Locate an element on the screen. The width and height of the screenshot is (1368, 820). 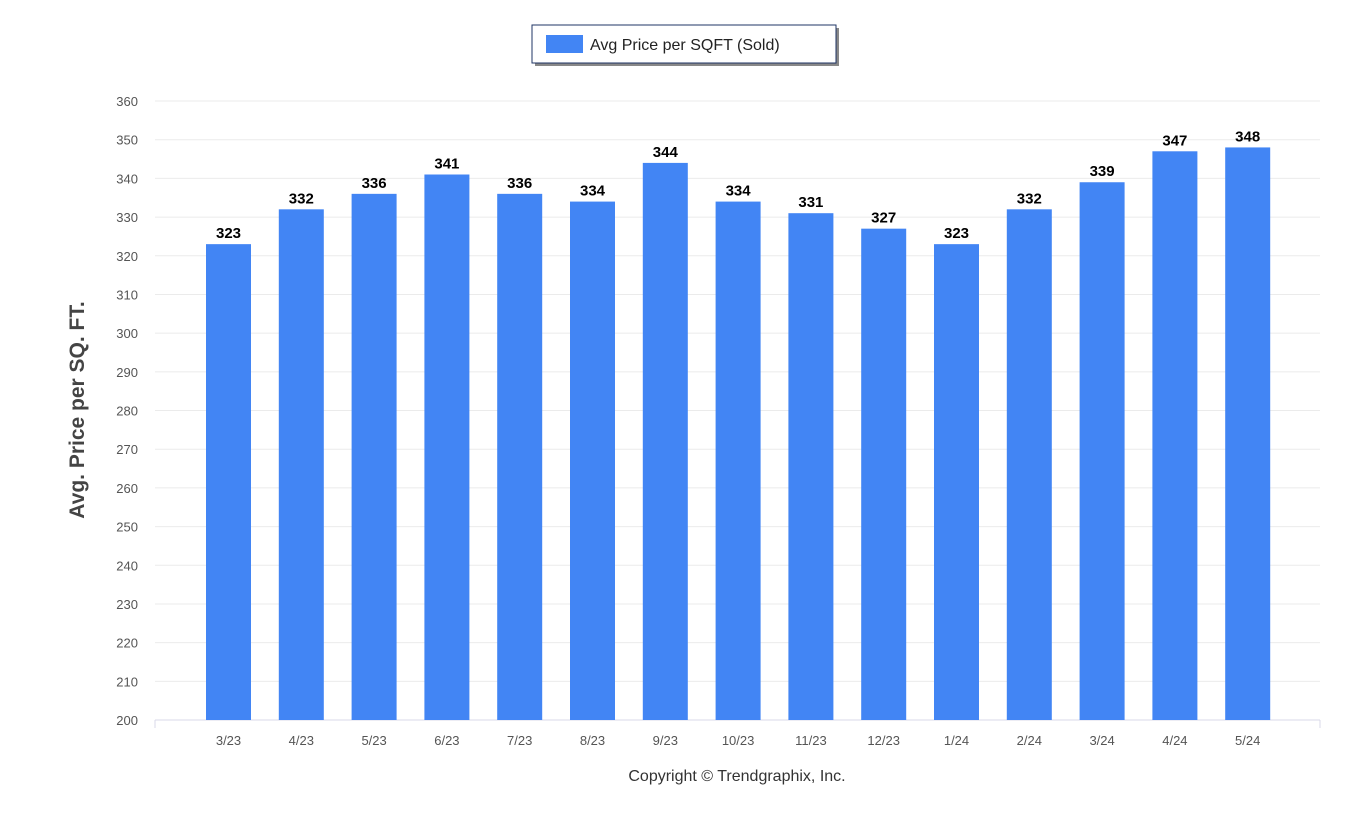
x-tick-label: 11/23 is located at coordinates (811, 740).